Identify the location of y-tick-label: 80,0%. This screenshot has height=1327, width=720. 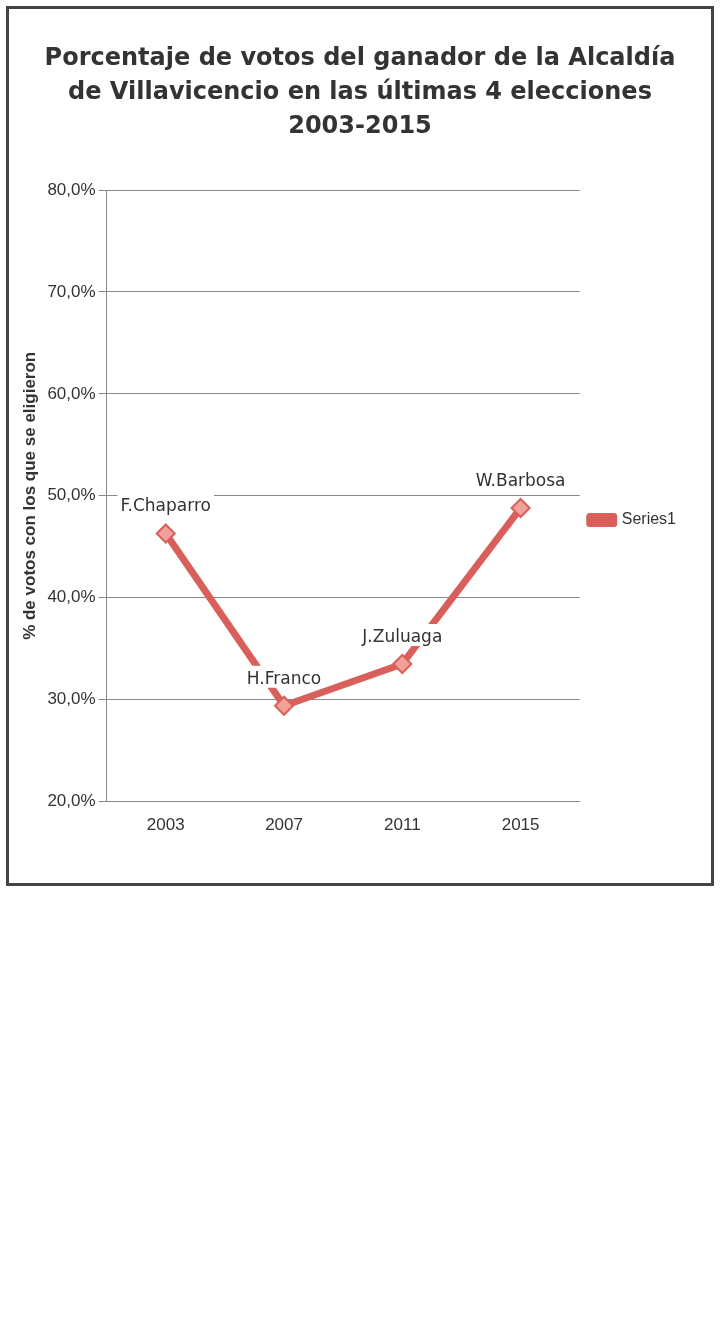
(71, 189).